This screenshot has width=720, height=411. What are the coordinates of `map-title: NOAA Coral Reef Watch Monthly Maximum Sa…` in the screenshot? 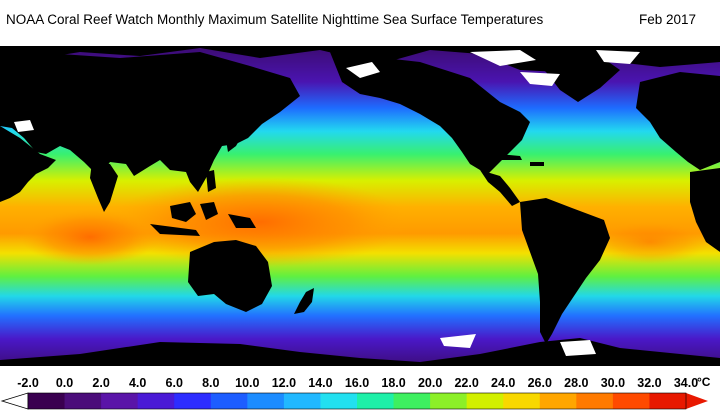 It's located at (275, 19).